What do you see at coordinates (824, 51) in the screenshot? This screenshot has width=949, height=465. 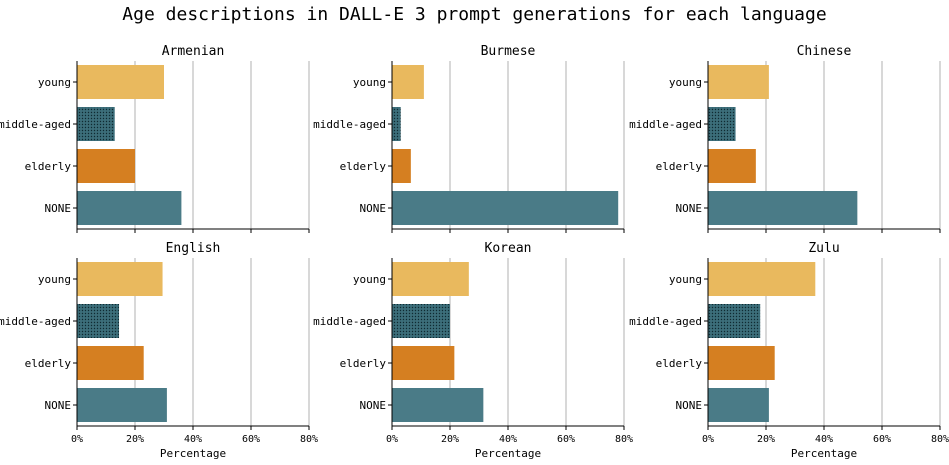 I see `subplot-title: Chinese` at bounding box center [824, 51].